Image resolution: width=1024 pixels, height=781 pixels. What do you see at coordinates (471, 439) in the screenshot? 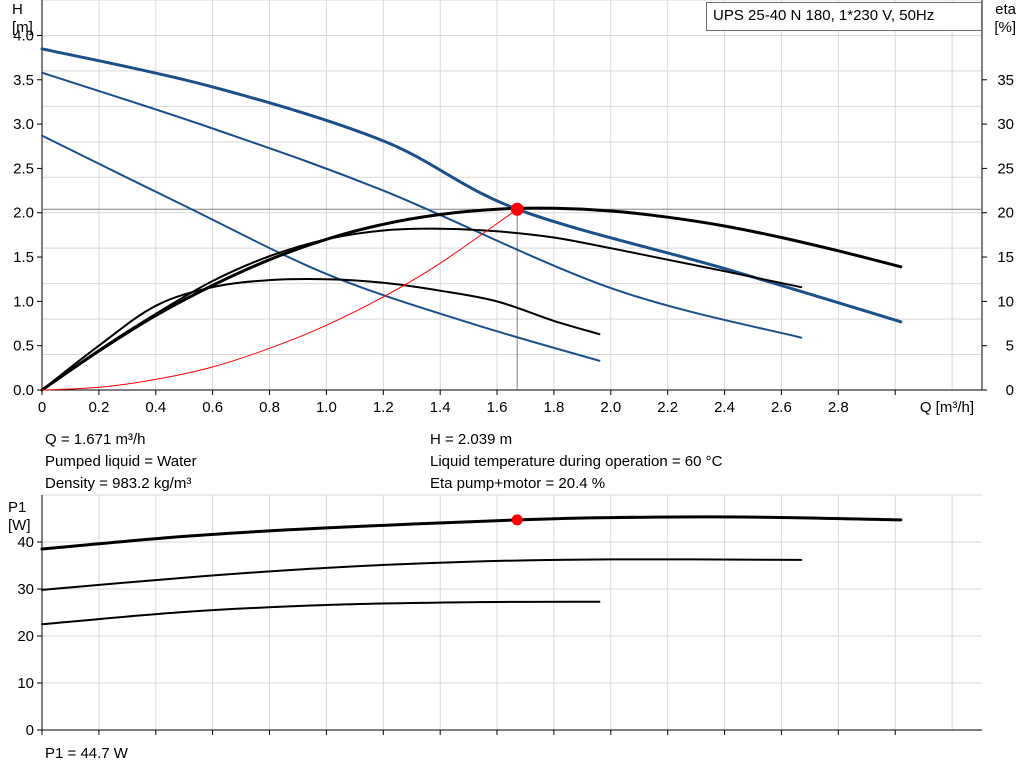
I see `head-value: H = 2.039 m` at bounding box center [471, 439].